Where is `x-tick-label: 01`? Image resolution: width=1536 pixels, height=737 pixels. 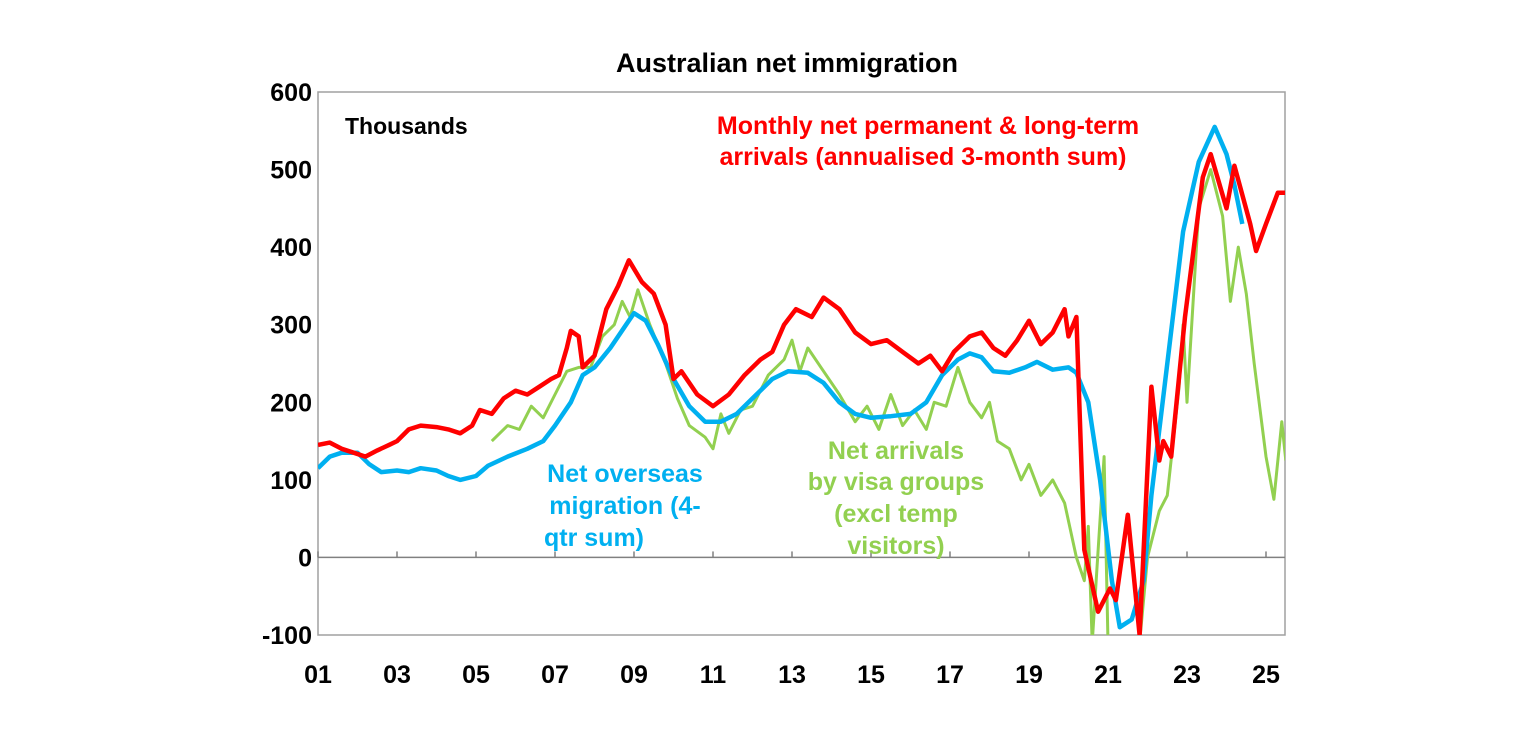
x-tick-label: 01 is located at coordinates (318, 675).